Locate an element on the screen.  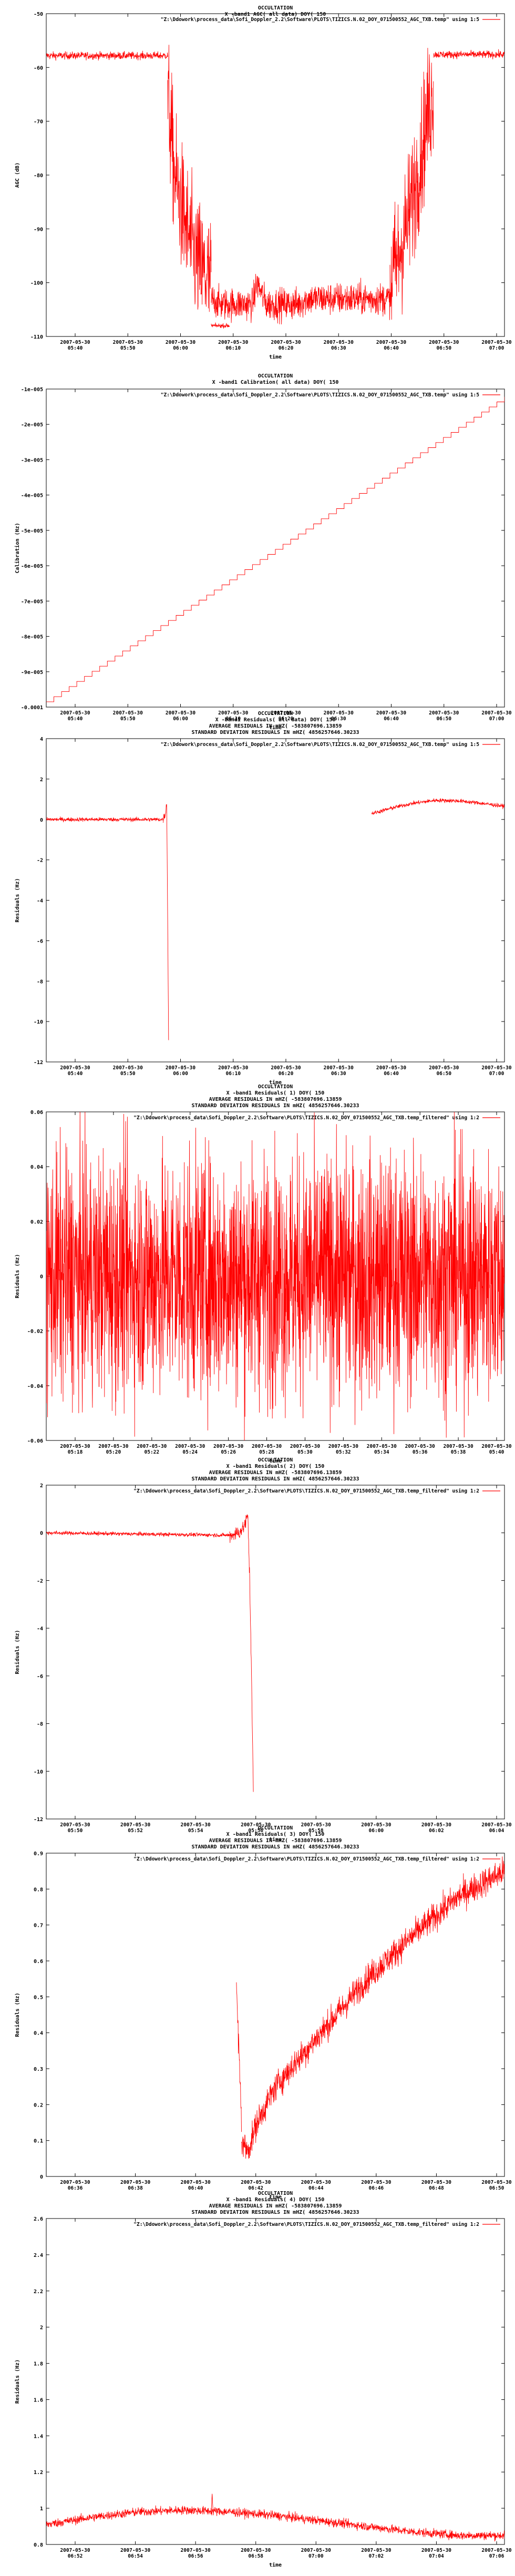
y-tick-label: -3e-005 is located at coordinates (32, 460).